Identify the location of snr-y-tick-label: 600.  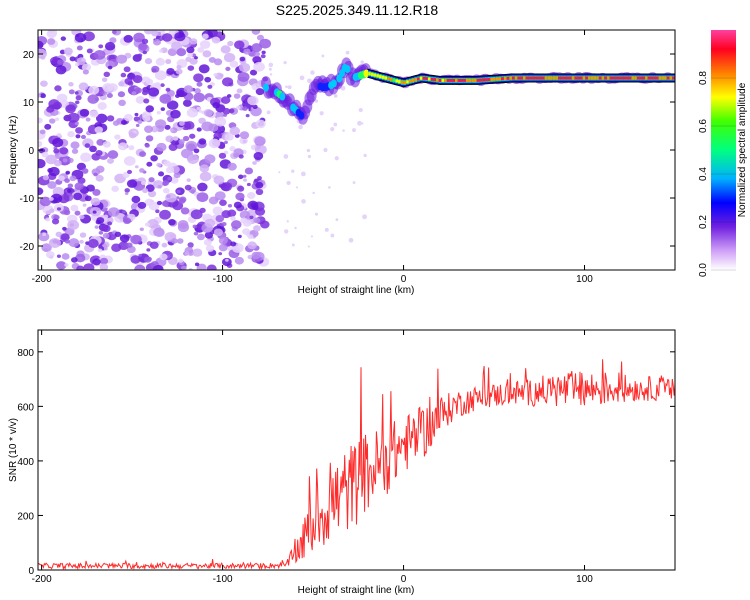
(25, 407).